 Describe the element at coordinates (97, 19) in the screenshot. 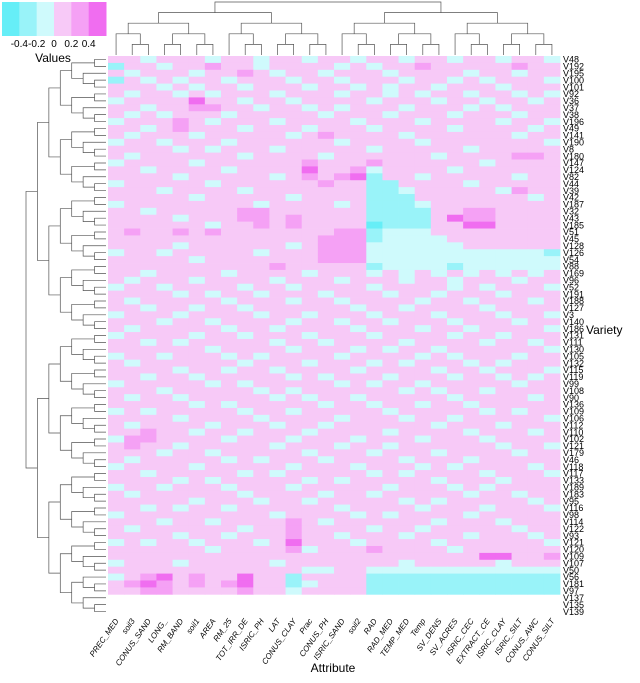

I see `legend-swatch` at that location.